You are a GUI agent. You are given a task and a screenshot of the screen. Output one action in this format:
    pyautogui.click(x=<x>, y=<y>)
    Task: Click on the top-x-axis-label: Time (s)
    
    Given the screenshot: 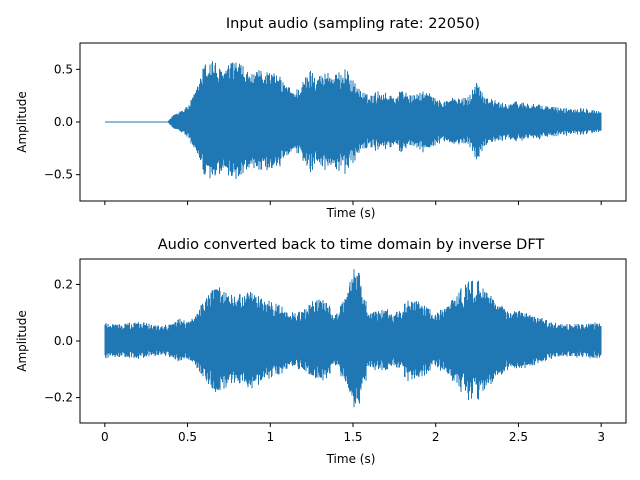 What is the action you would take?
    pyautogui.click(x=351, y=213)
    